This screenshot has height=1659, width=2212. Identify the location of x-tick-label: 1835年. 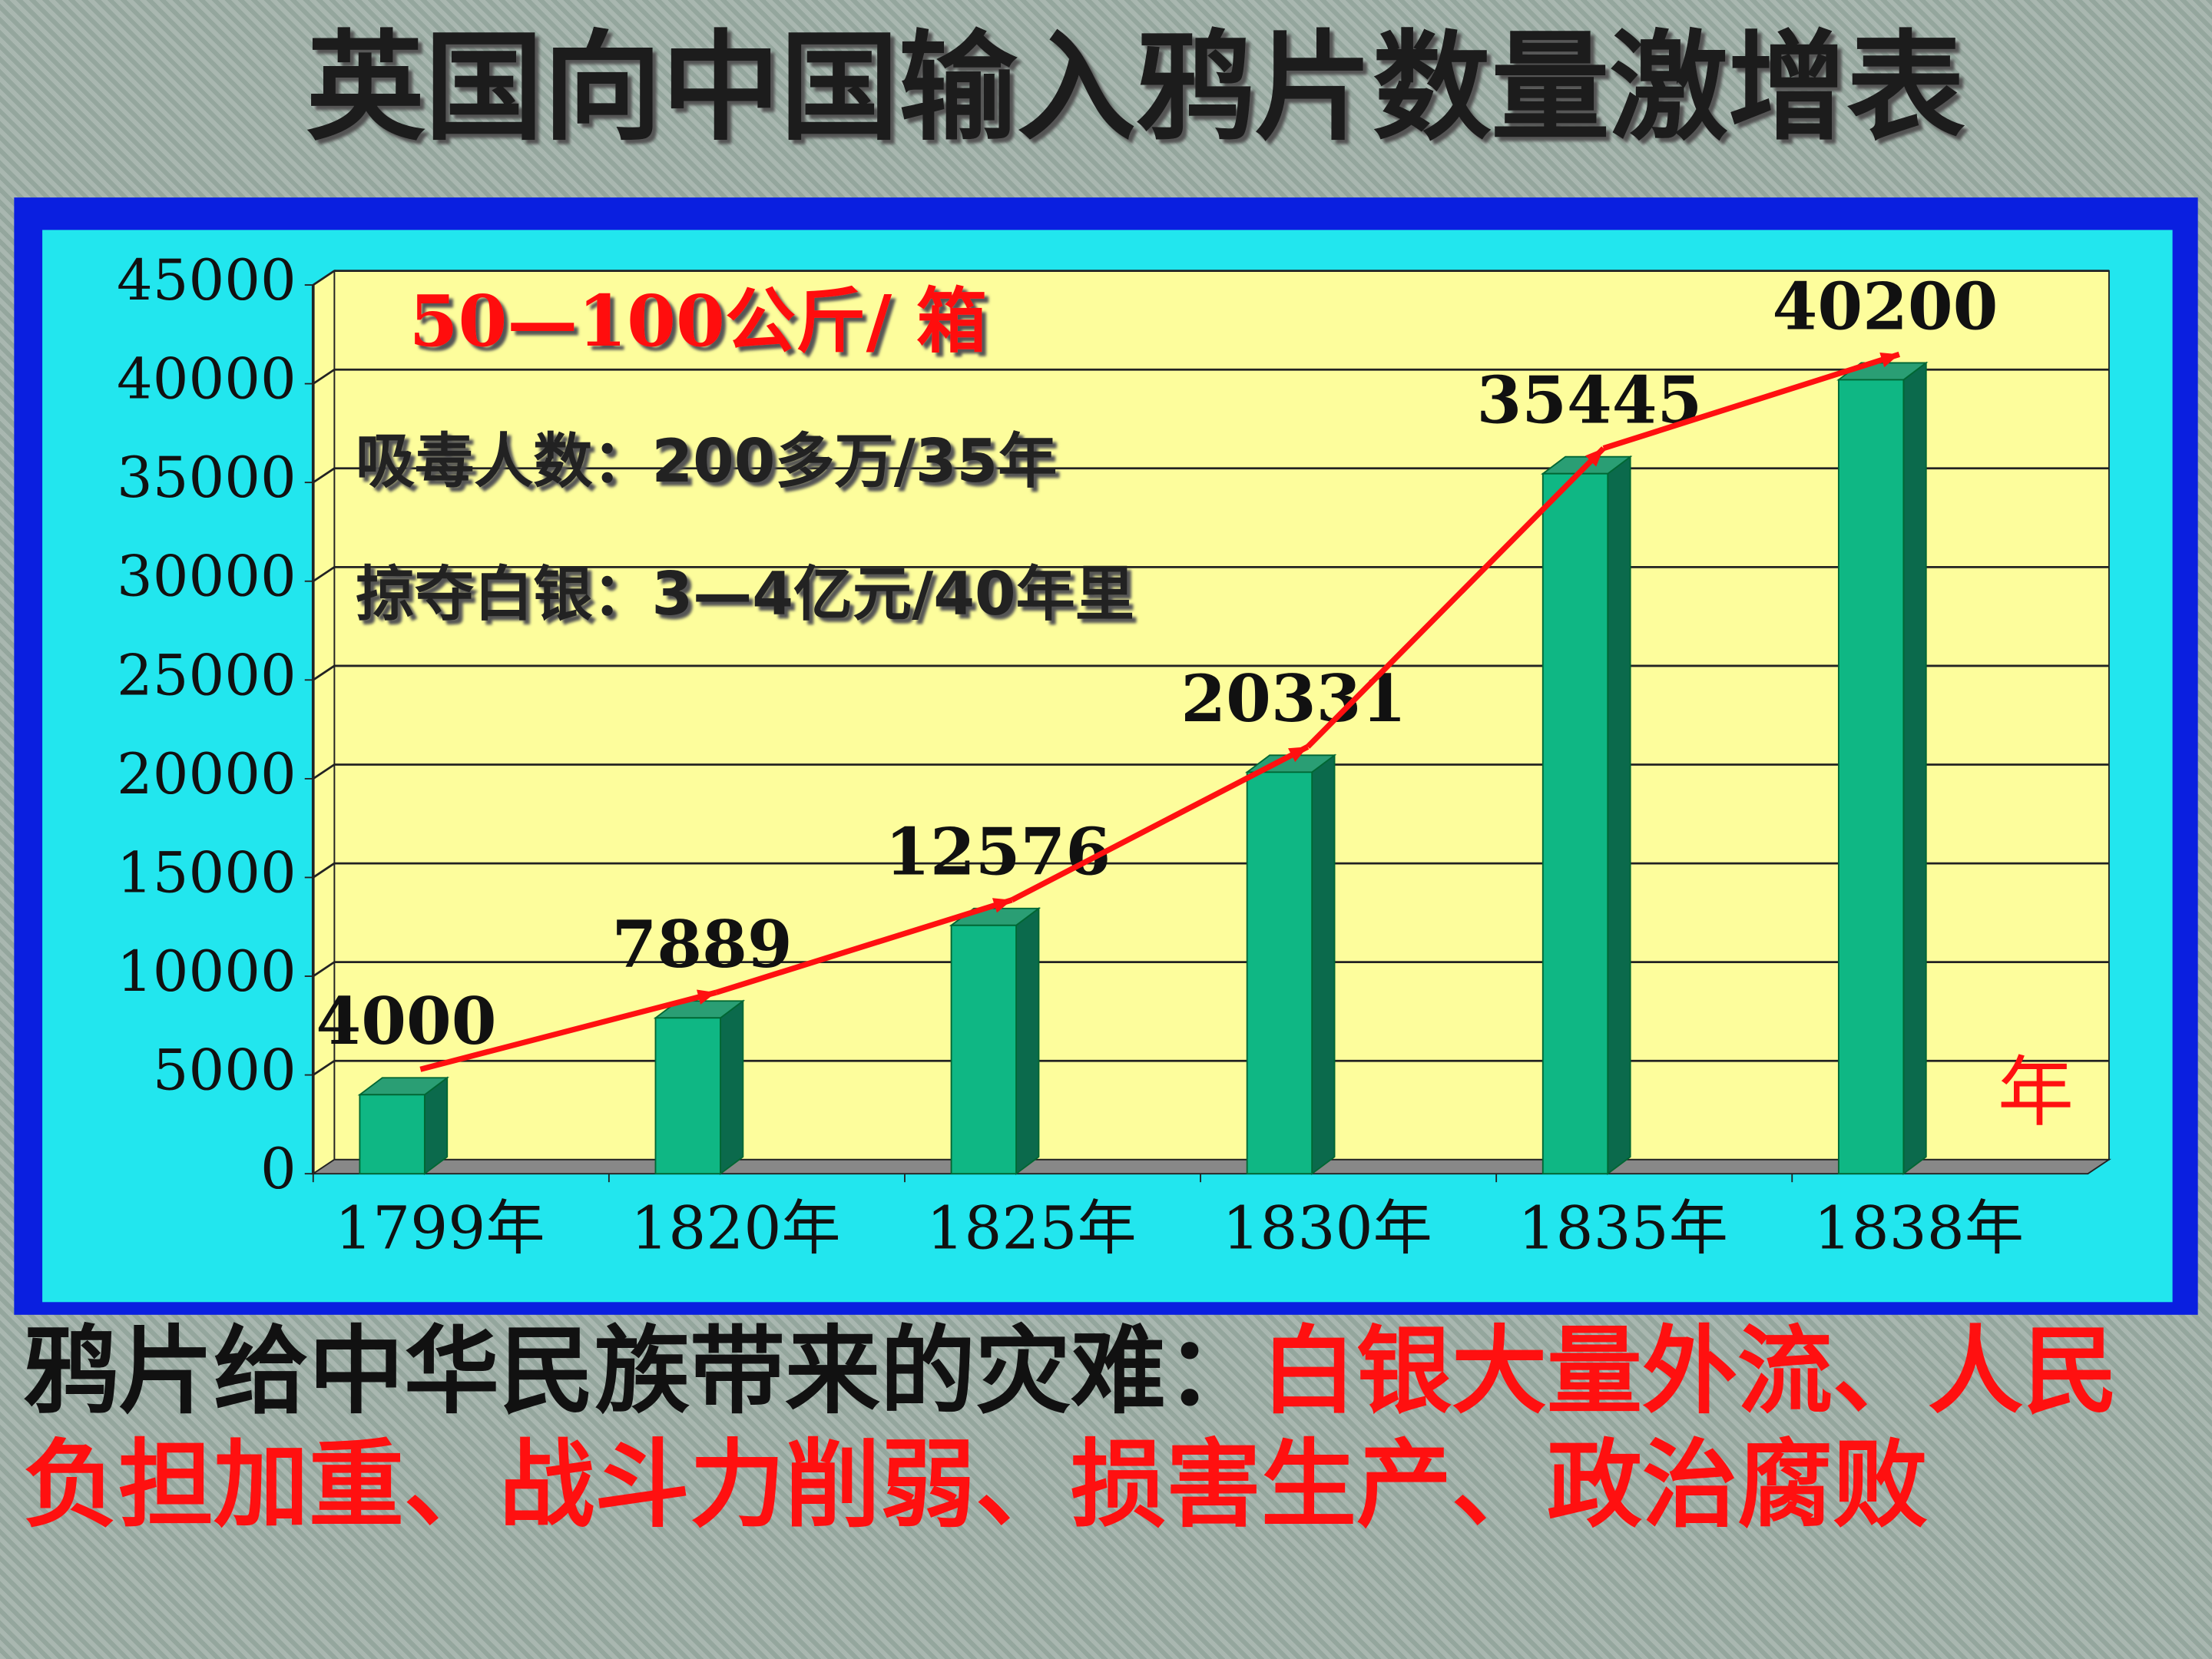
(1623, 1228).